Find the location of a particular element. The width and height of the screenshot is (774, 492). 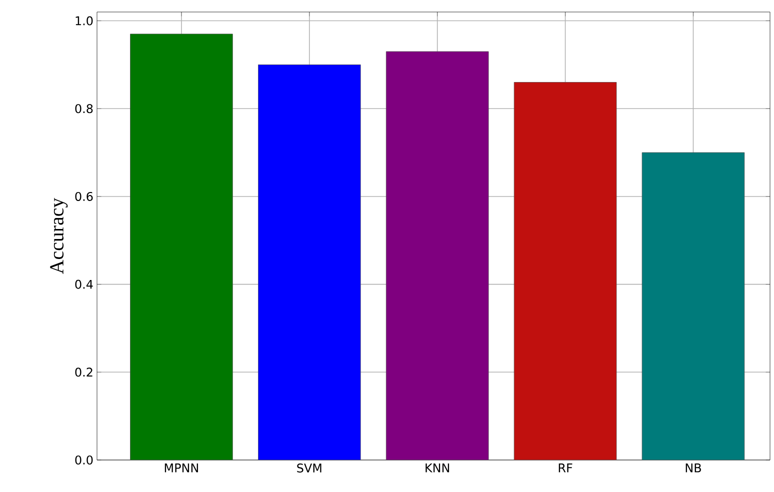

x-tick-label: SVM is located at coordinates (309, 468).